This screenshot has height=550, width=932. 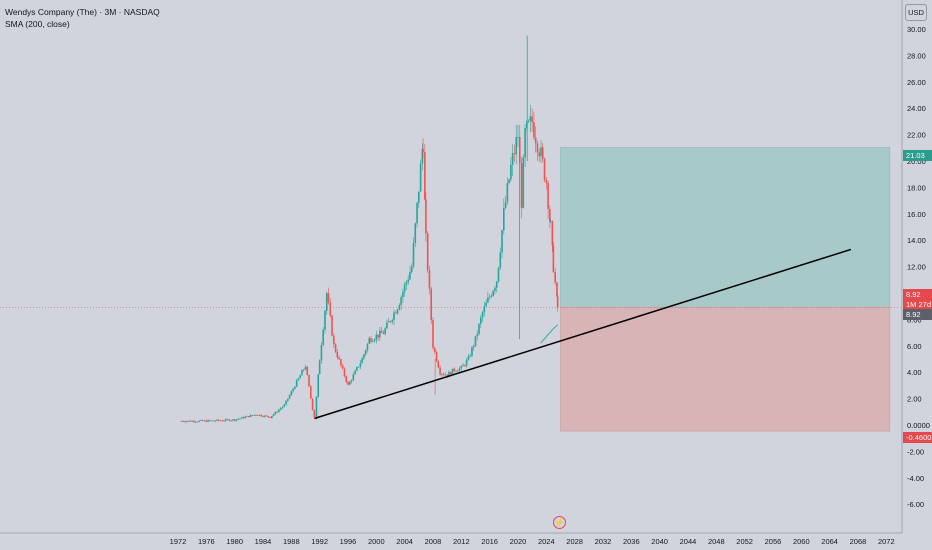 I want to click on y-tick-label: 22.00, so click(x=916, y=135).